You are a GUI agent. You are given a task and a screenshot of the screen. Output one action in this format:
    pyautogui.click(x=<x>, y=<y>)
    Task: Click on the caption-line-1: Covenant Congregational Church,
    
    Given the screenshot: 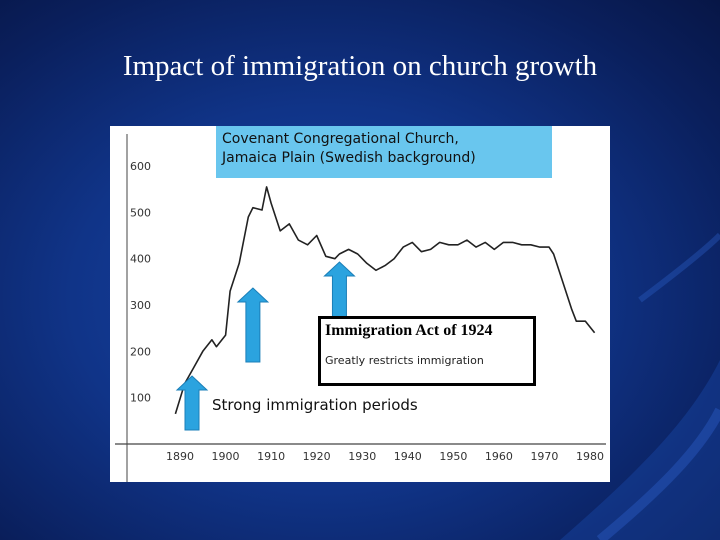 What is the action you would take?
    pyautogui.click(x=340, y=139)
    